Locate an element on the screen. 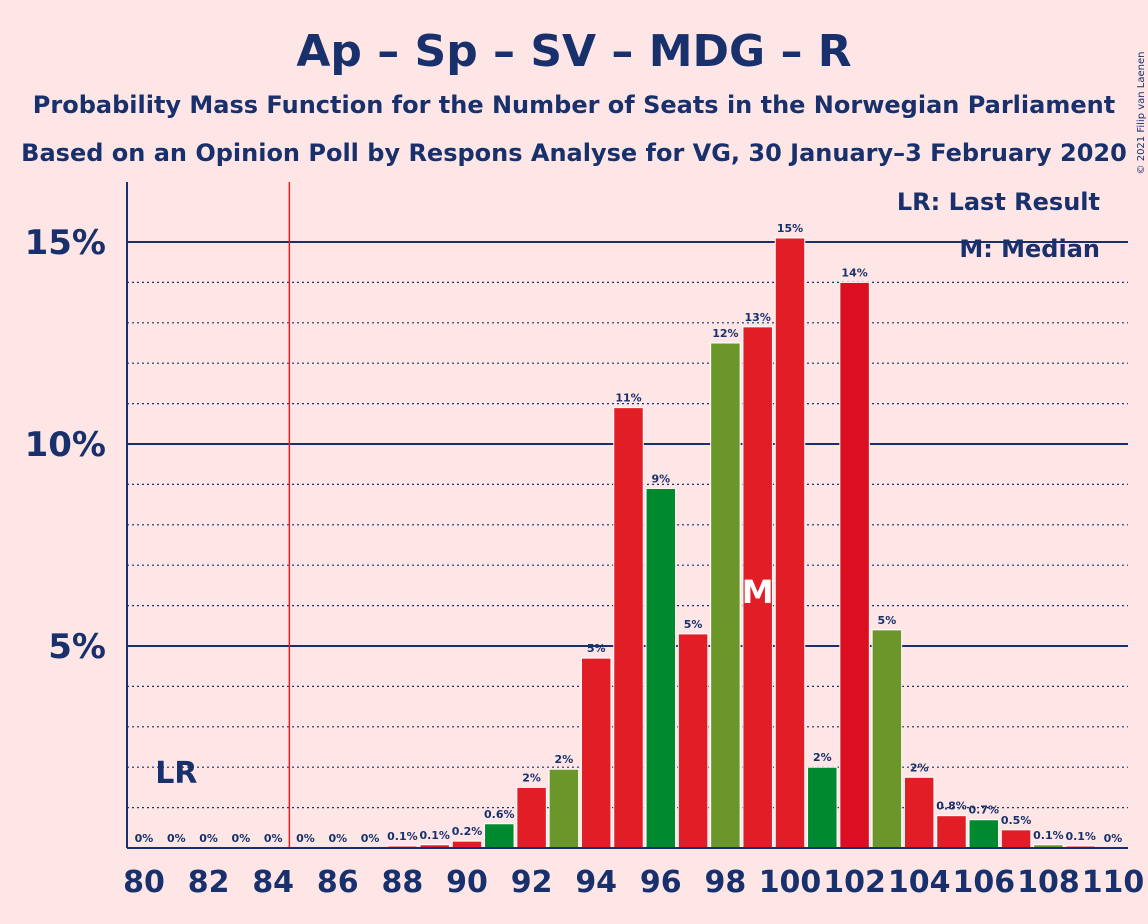  data-label-seat-102: 14% is located at coordinates (854, 272).